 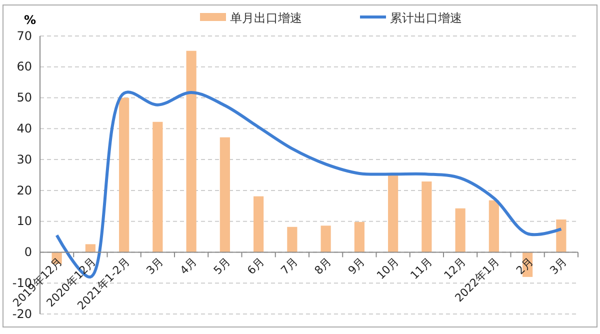 I want to click on x-tick-label: 2月, so click(x=525, y=266).